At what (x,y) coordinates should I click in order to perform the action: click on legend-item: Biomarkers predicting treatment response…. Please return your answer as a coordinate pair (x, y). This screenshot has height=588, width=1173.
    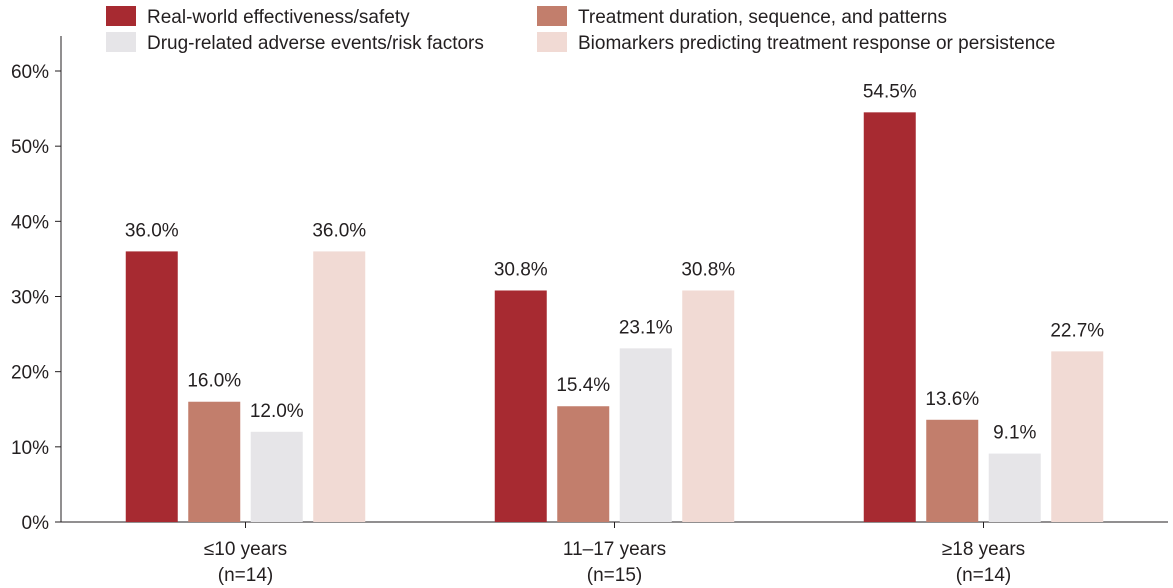
    Looking at the image, I should click on (796, 43).